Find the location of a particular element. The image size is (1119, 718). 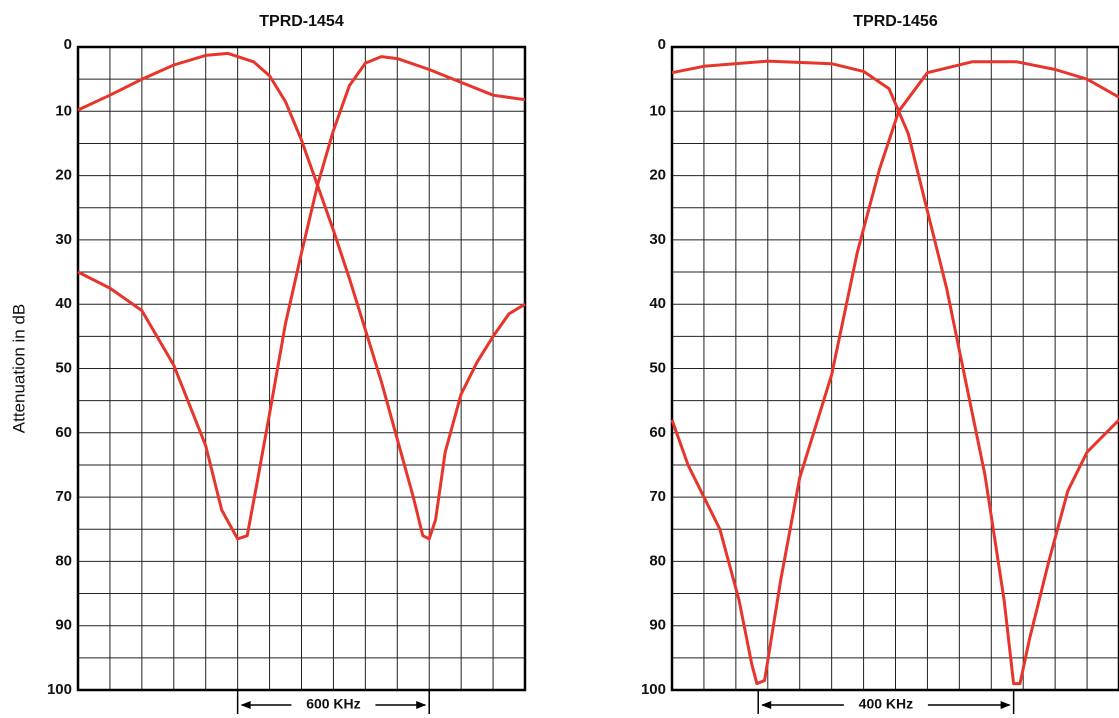

bandwidth-label: 400 KHz is located at coordinates (886, 704).